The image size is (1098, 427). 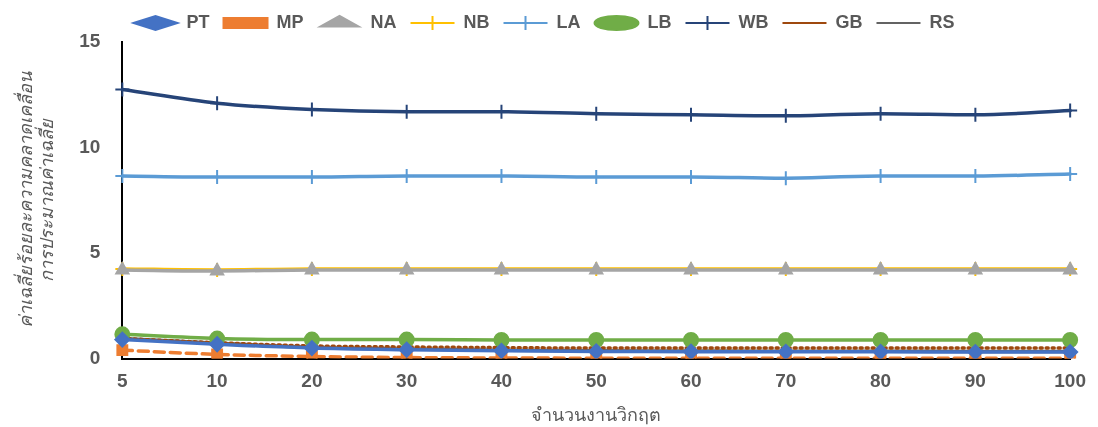 I want to click on legend-label: PT, so click(x=198, y=21).